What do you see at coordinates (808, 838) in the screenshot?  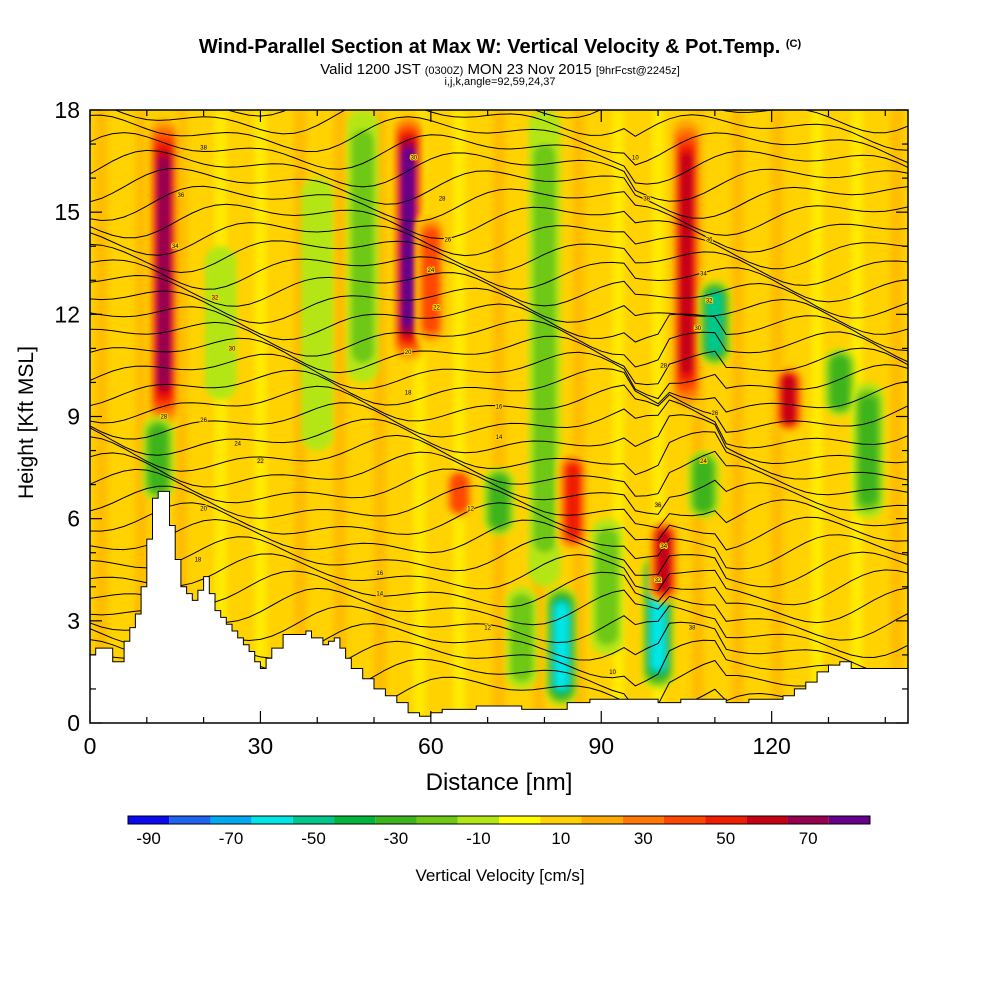 I see `colorbar-tick-label: 70` at bounding box center [808, 838].